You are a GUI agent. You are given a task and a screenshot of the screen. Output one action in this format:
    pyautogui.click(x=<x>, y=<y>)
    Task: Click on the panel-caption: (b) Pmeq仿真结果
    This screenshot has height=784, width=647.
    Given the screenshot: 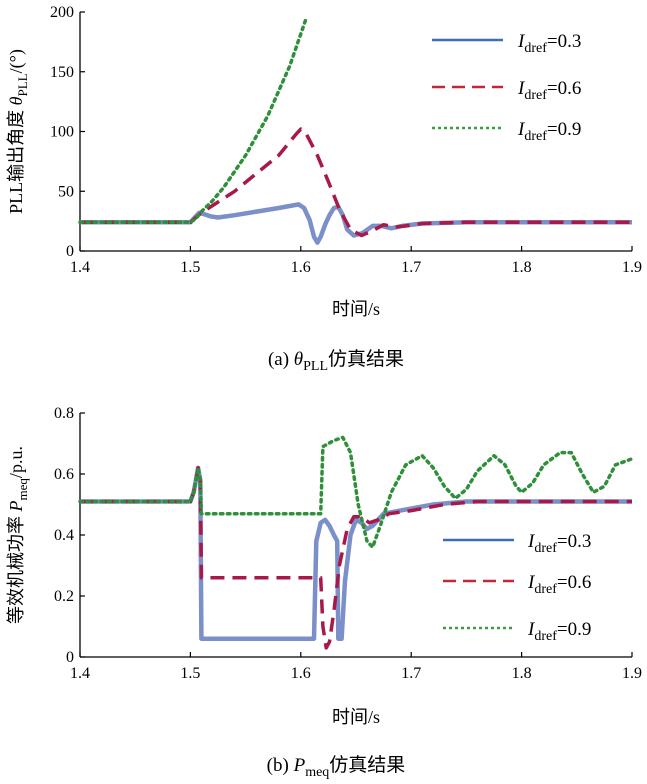 What is the action you would take?
    pyautogui.click(x=336, y=767)
    